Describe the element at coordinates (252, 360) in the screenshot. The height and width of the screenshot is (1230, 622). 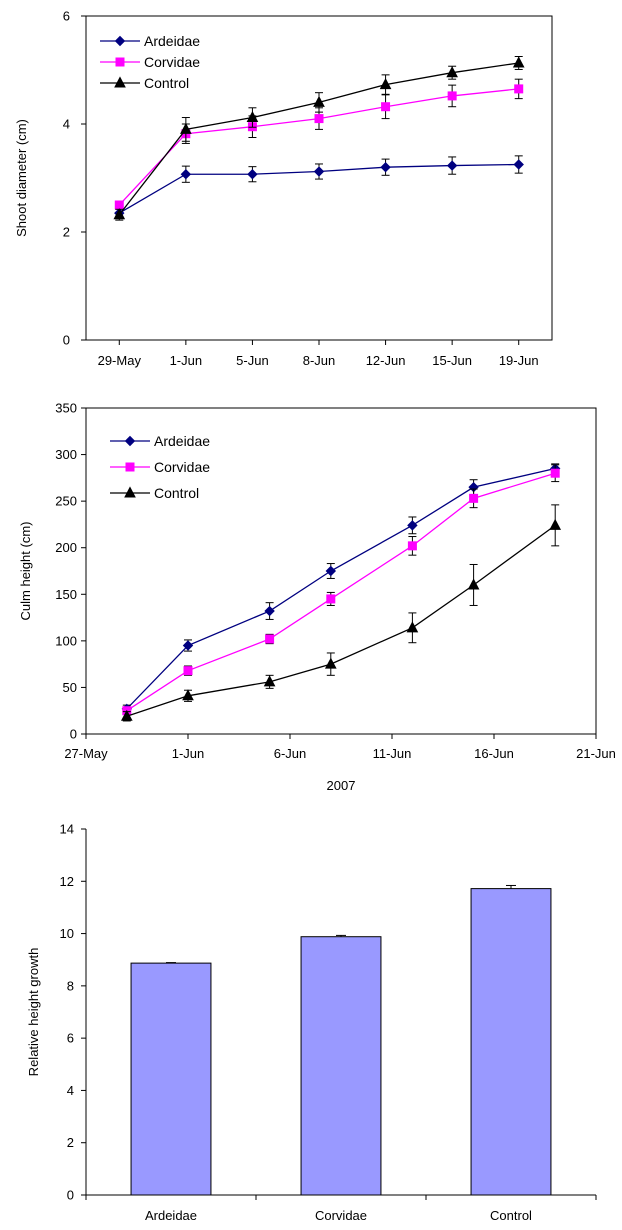
I see `x-tick-label: 5-Jun` at that location.